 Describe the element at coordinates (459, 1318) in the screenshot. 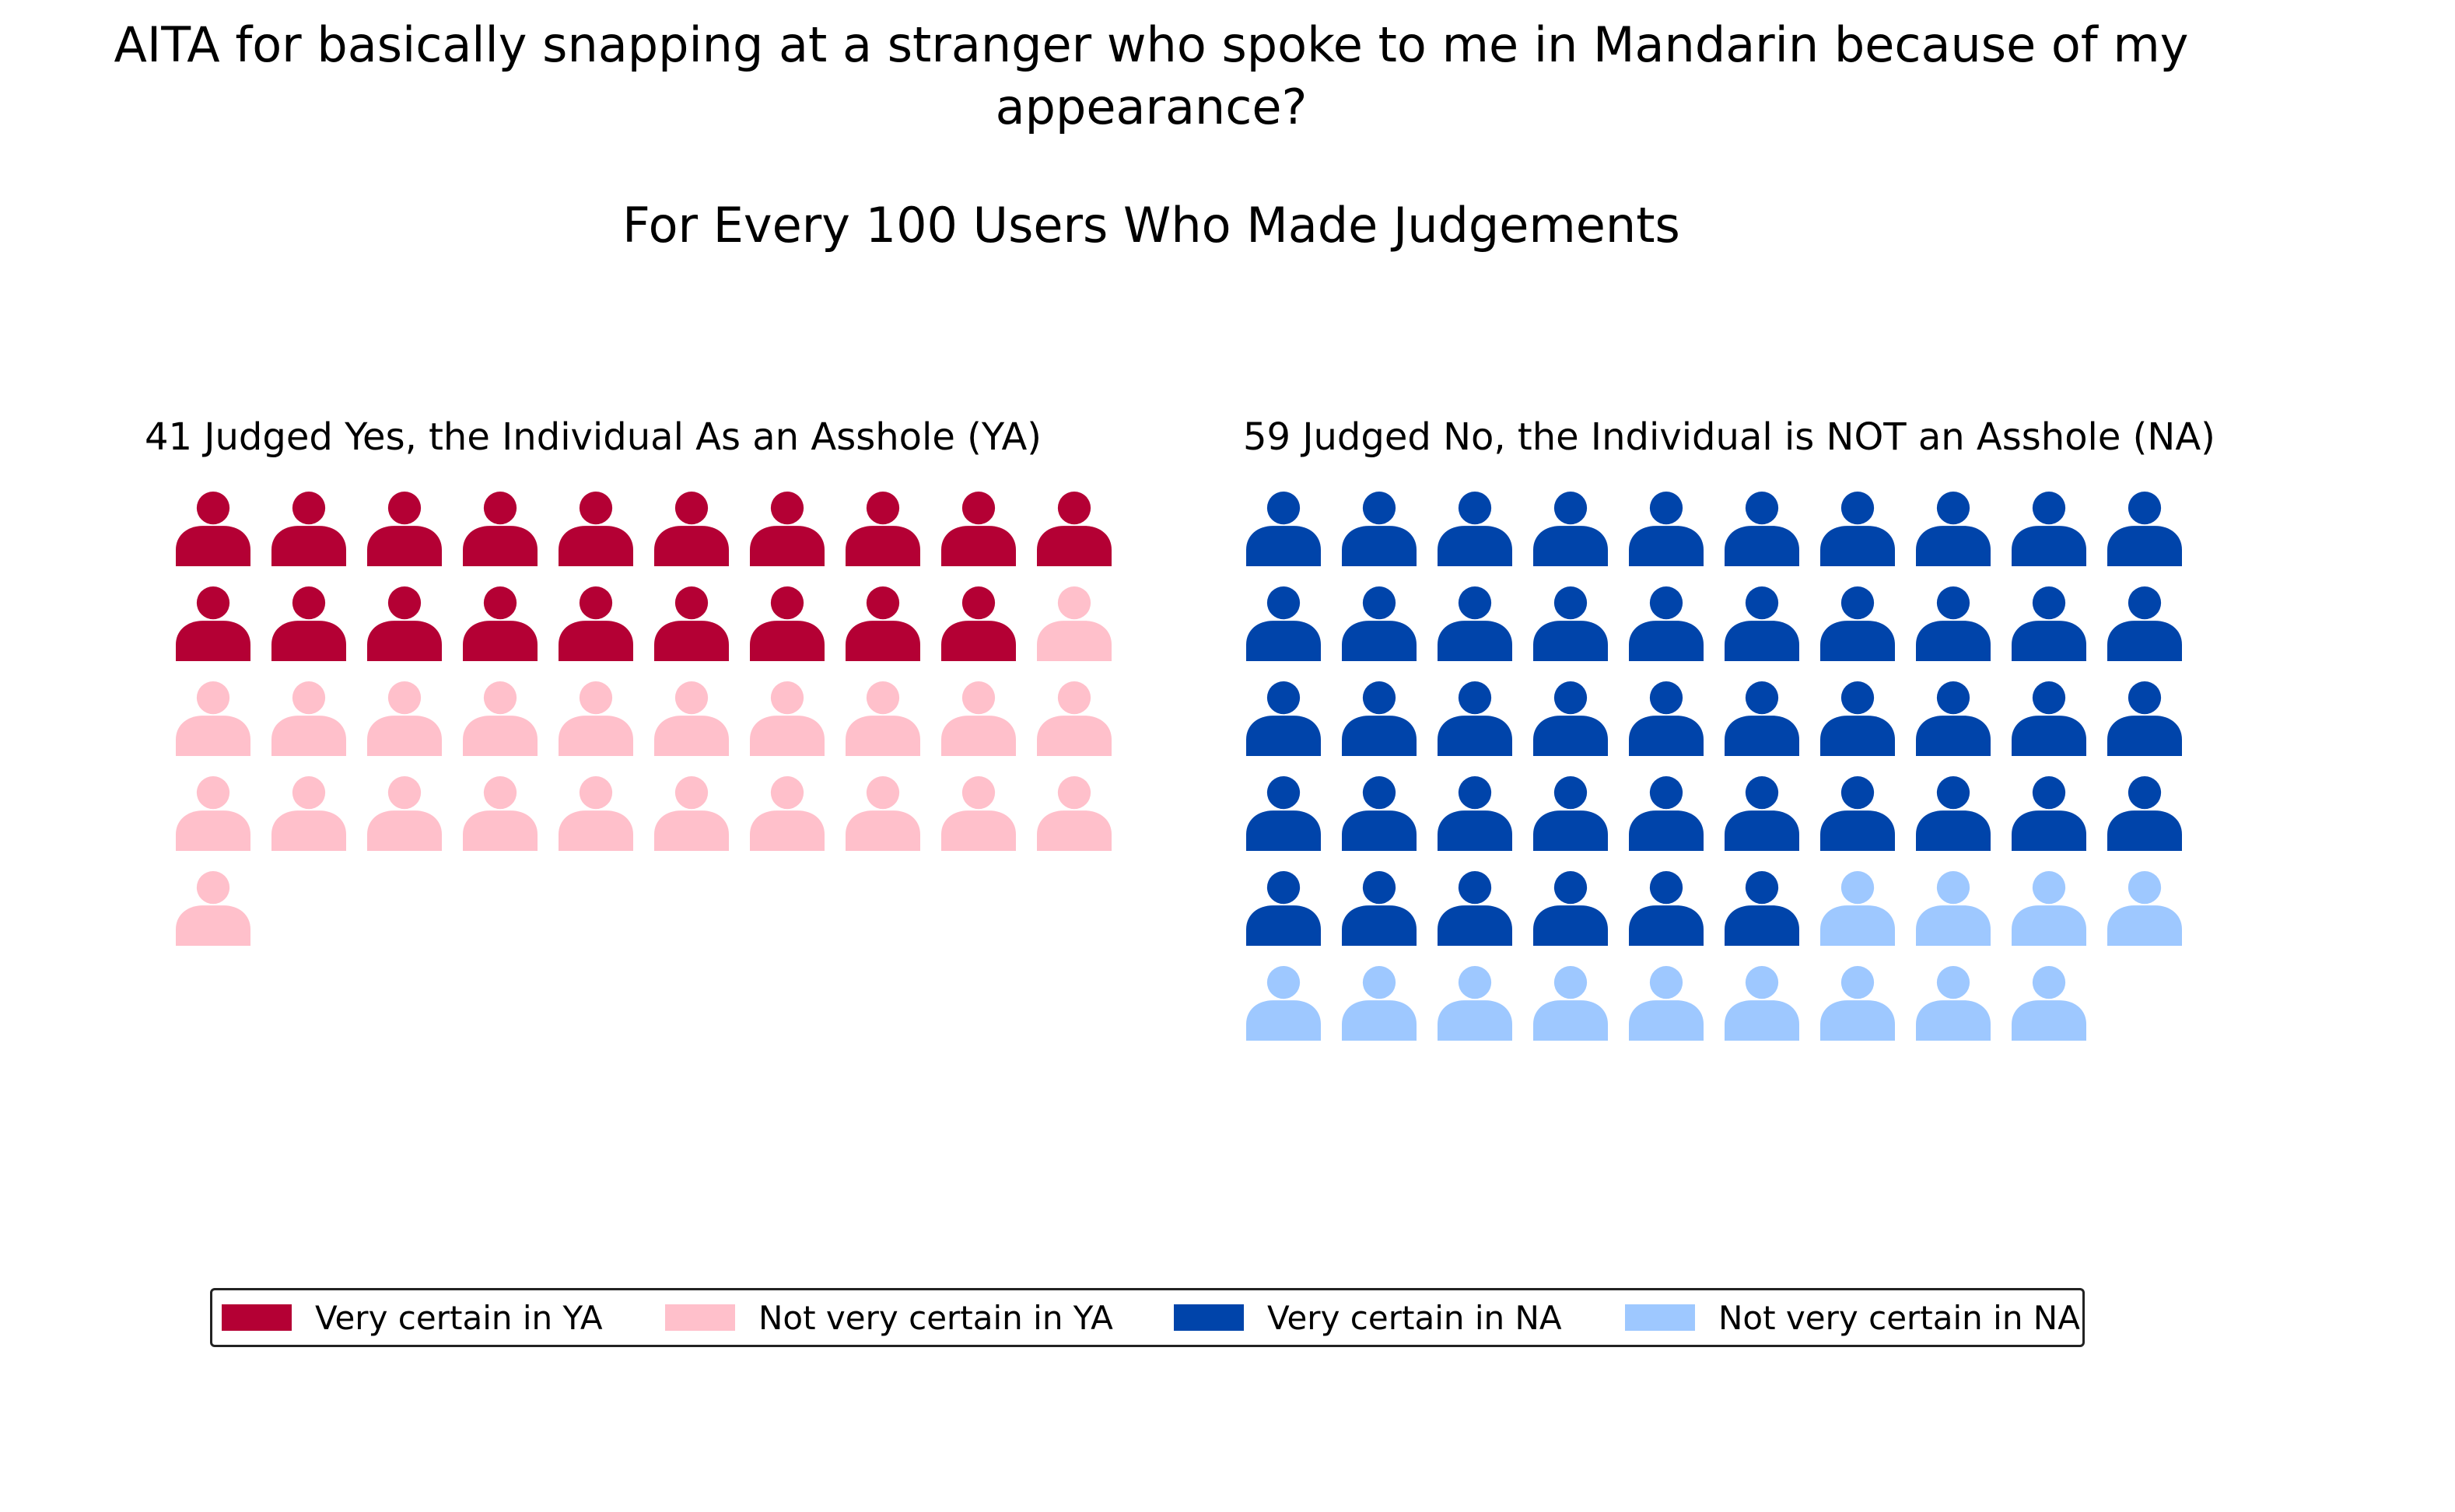

I see `legend-label: Very certain in YA` at that location.